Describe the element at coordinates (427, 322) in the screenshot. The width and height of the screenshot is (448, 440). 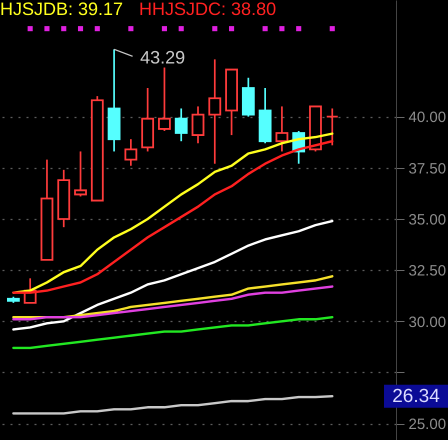
I see `y-tick-label: 30.00` at that location.